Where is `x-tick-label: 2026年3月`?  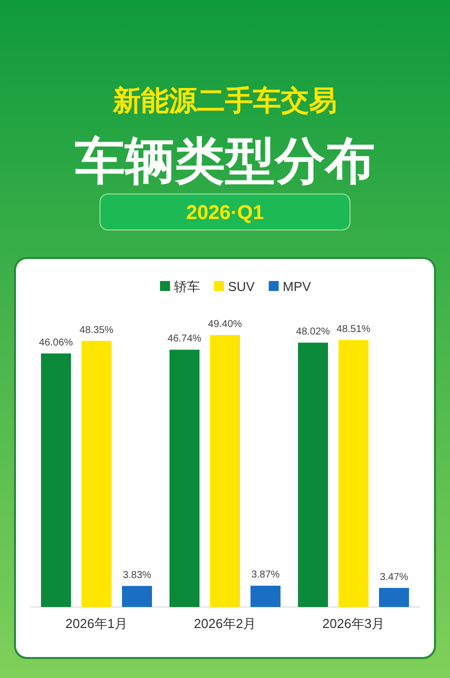 x-tick-label: 2026年3月 is located at coordinates (353, 623).